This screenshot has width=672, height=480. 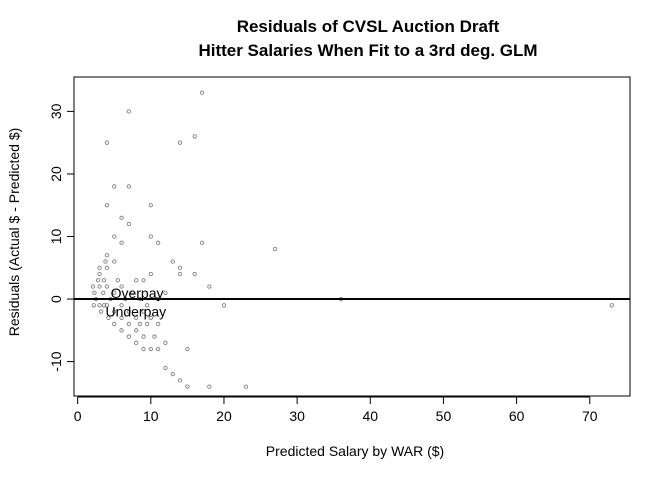 What do you see at coordinates (151, 416) in the screenshot?
I see `x-tick-label: 10` at bounding box center [151, 416].